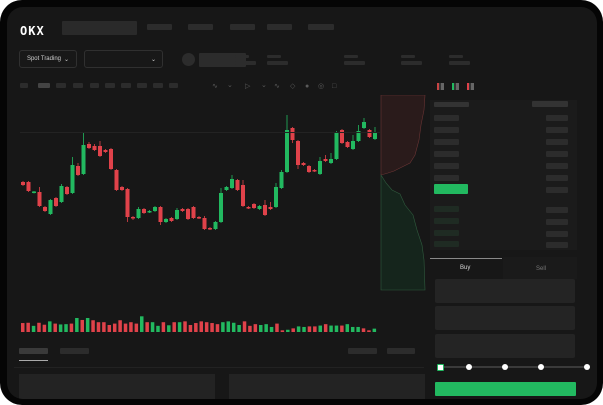 The width and height of the screenshot is (603, 405). What do you see at coordinates (541, 269) in the screenshot?
I see `tab-sell: Sell` at bounding box center [541, 269].